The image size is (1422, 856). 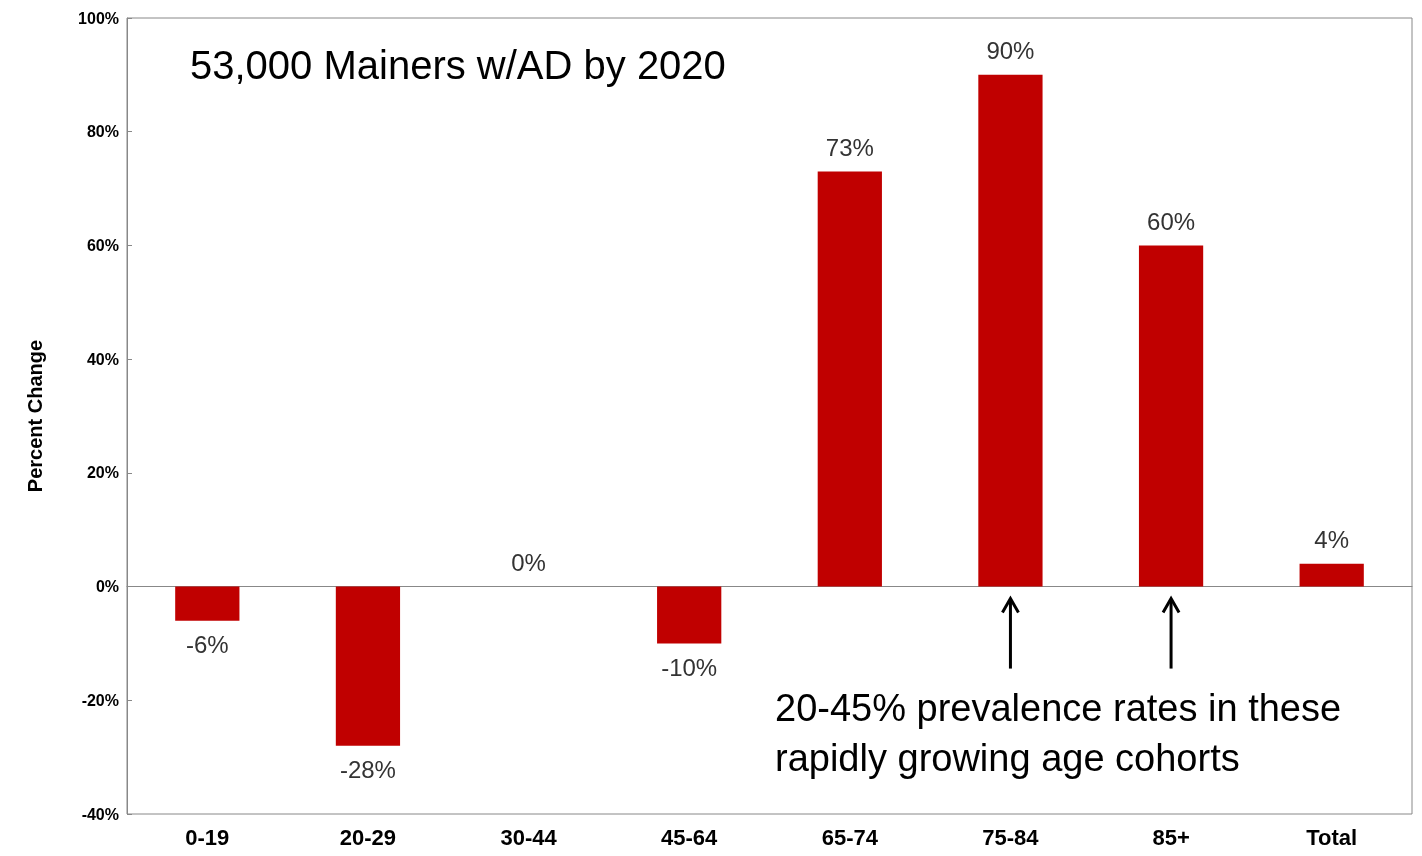 I want to click on annotation: 53,000 Mainers w/AD by 2020, so click(x=458, y=65).